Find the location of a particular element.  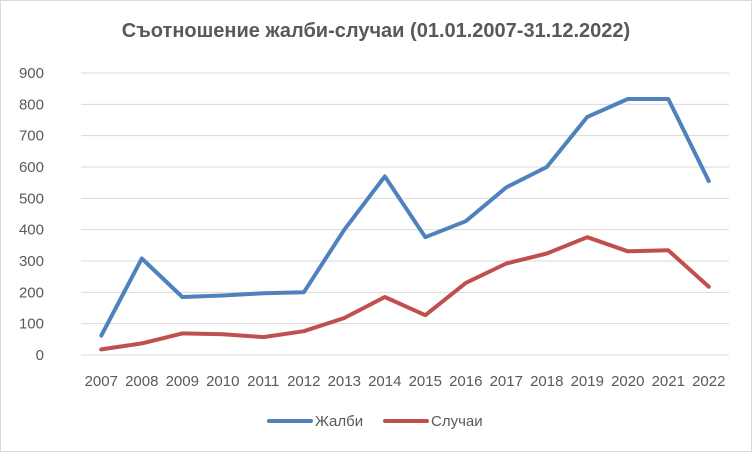

y-tick-label: 500 is located at coordinates (31, 198).